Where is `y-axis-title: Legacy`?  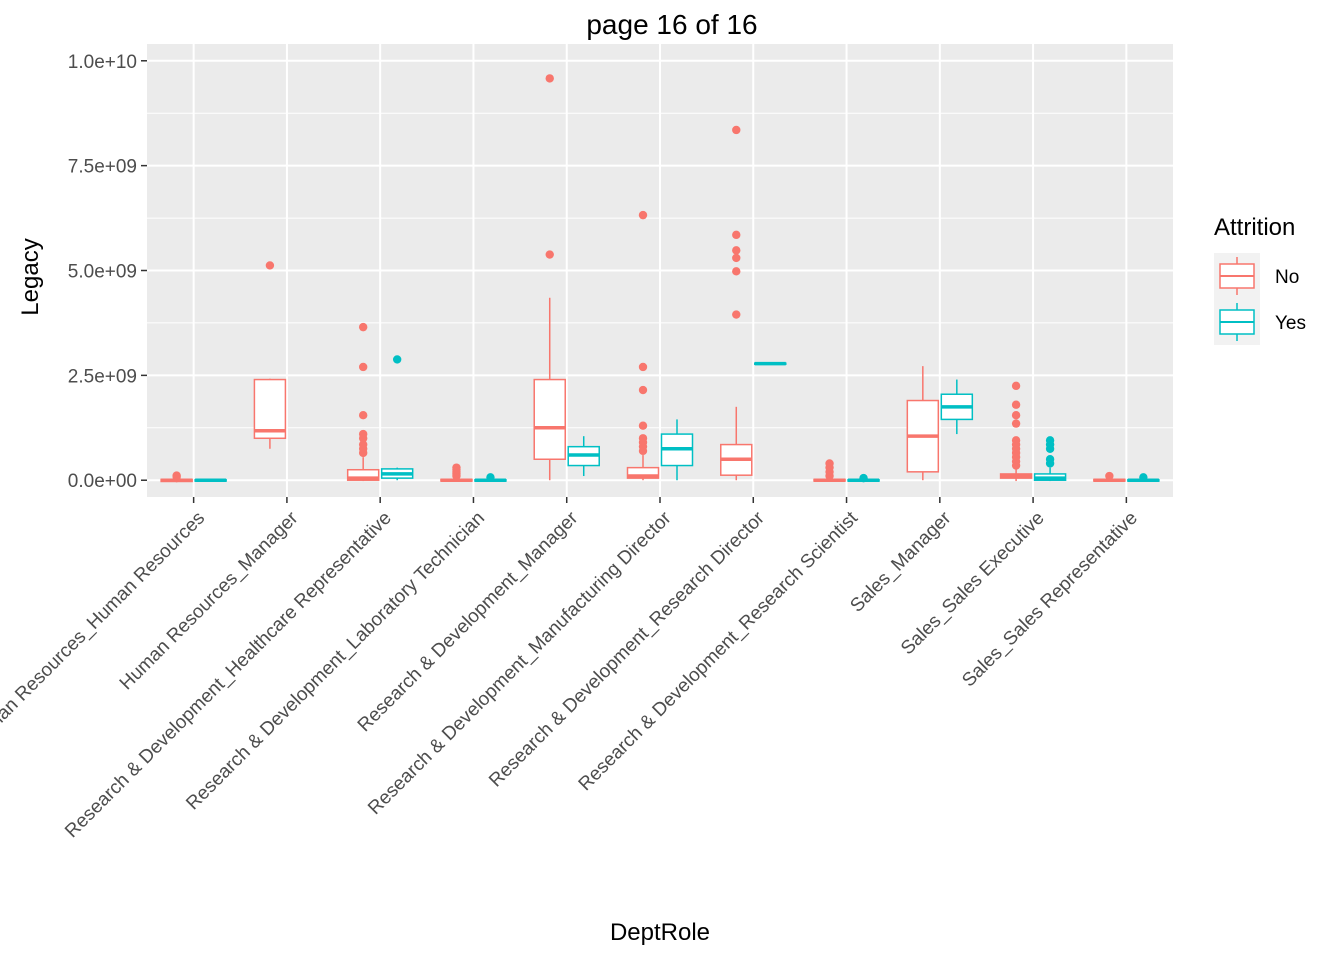
y-axis-title: Legacy is located at coordinates (30, 276).